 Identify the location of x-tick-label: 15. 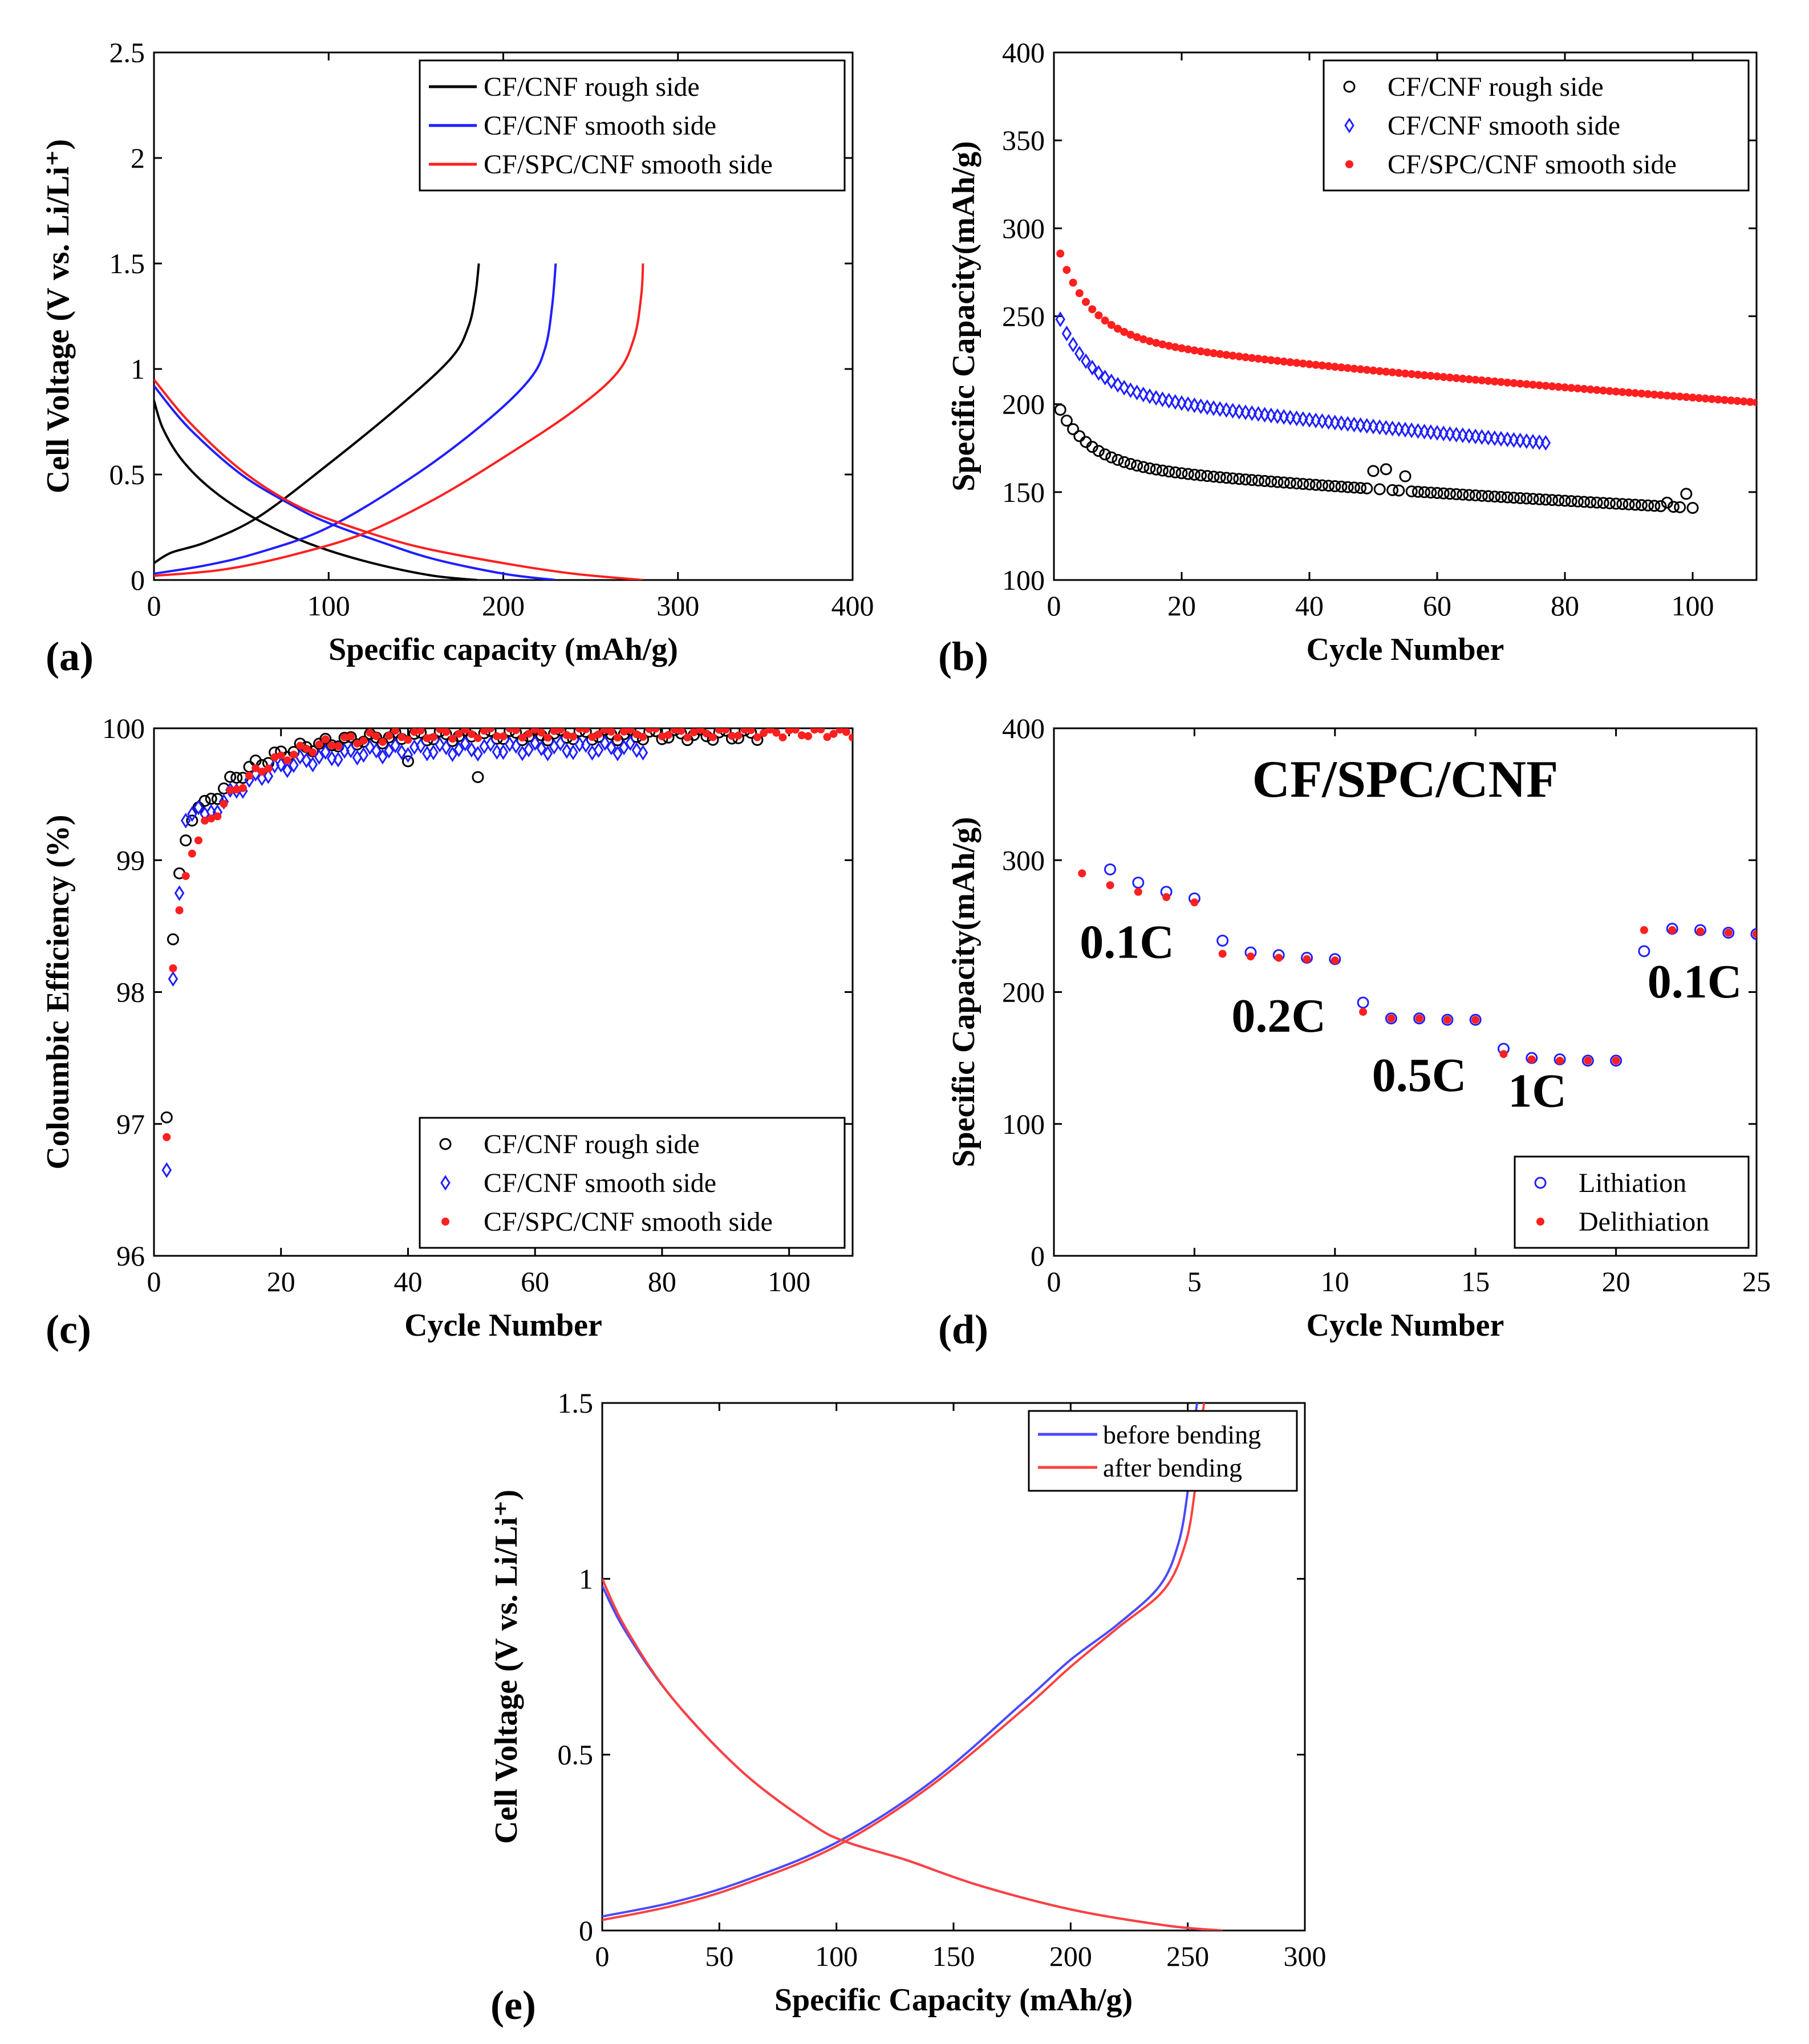
(1476, 1281).